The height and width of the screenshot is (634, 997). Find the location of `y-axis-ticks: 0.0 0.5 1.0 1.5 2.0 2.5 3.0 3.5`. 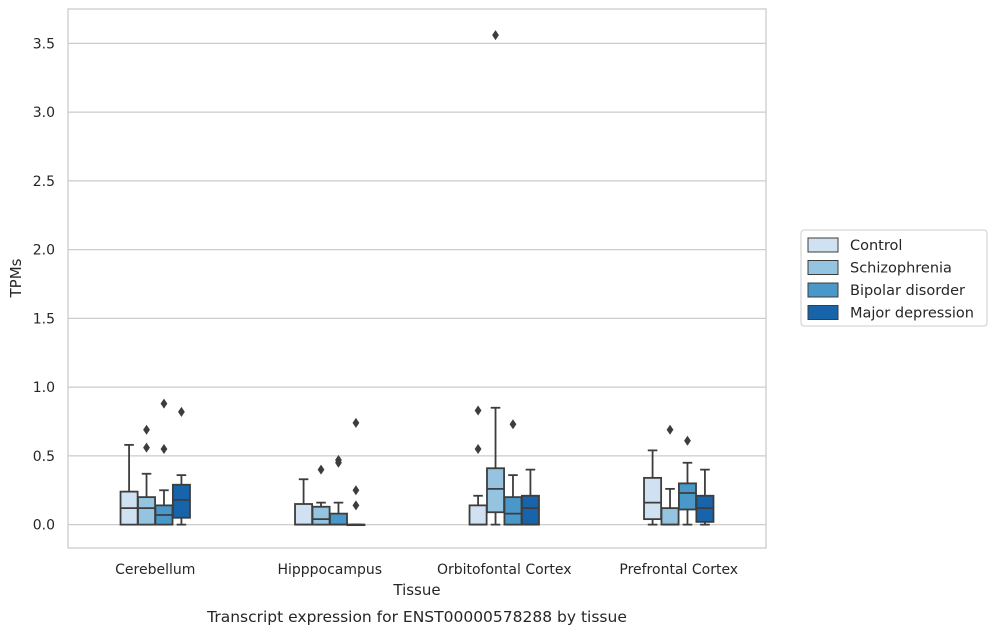

y-axis-ticks: 0.0 0.5 1.0 1.5 2.0 2.5 3.0 3.5 is located at coordinates (44, 284).